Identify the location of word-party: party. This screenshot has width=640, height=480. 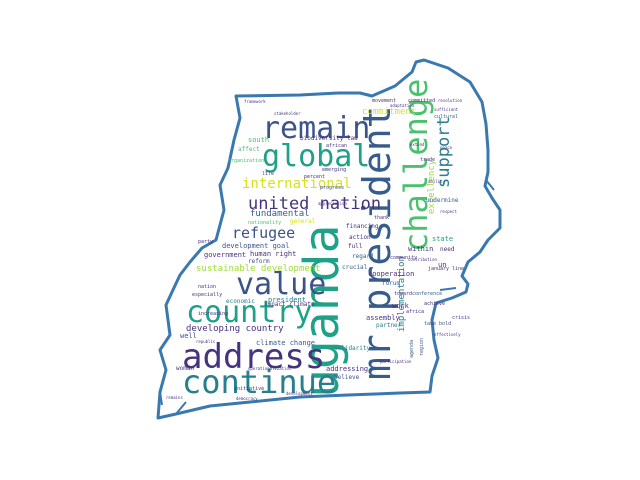
(206, 242).